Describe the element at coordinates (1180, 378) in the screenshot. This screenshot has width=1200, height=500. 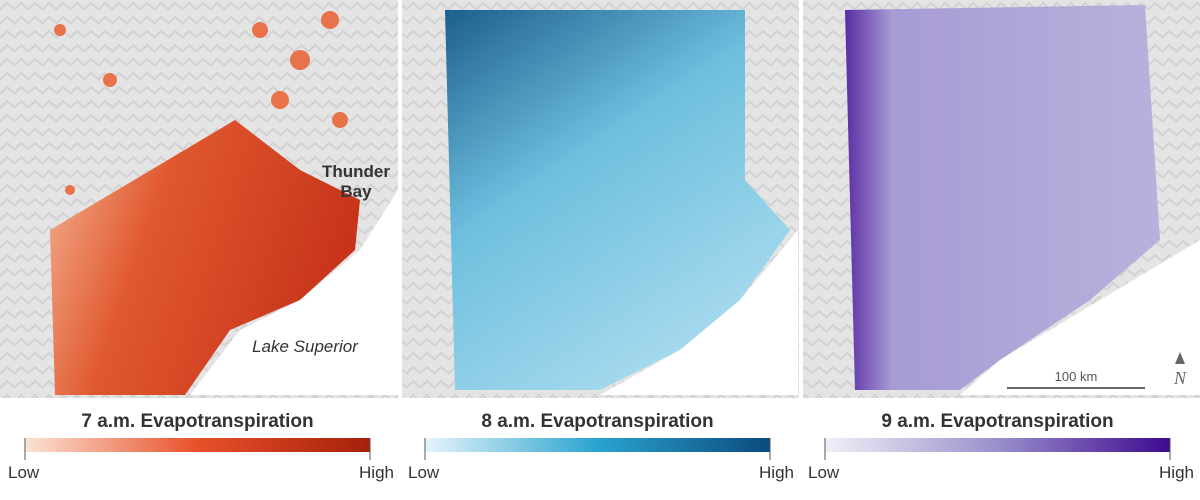
I see `north-label: N` at that location.